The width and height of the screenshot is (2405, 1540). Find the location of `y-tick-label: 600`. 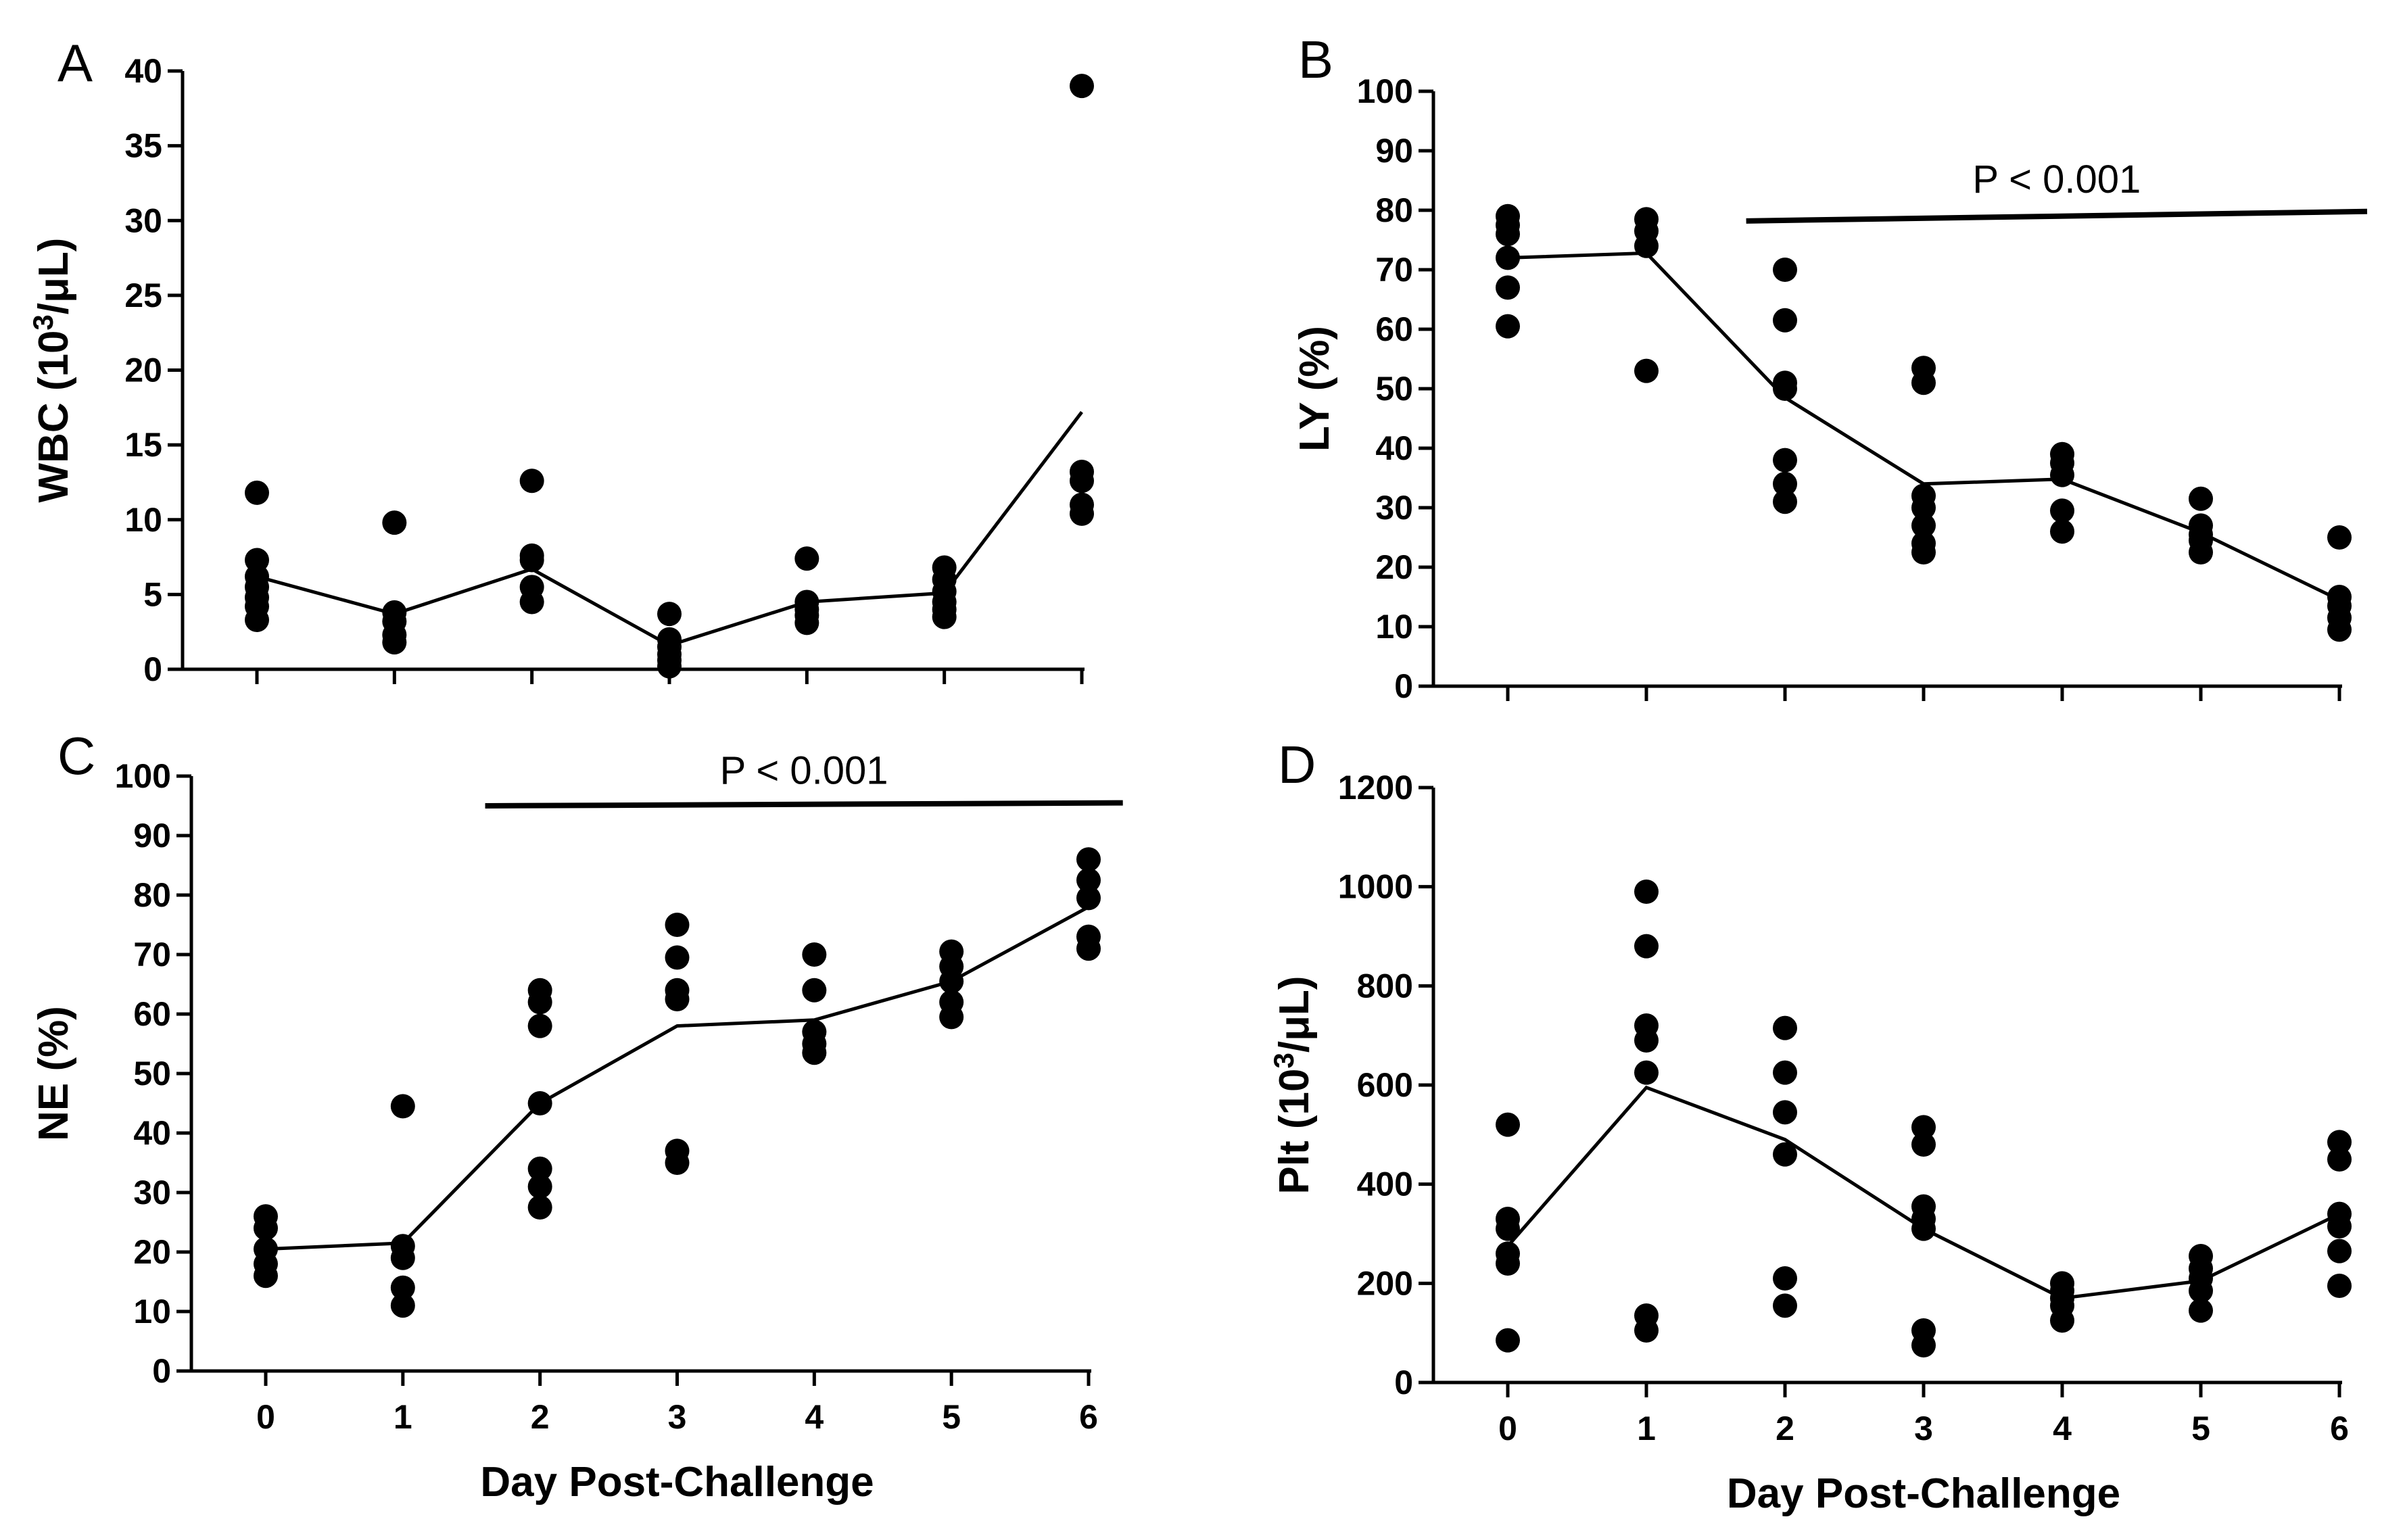

y-tick-label: 600 is located at coordinates (1385, 1085).